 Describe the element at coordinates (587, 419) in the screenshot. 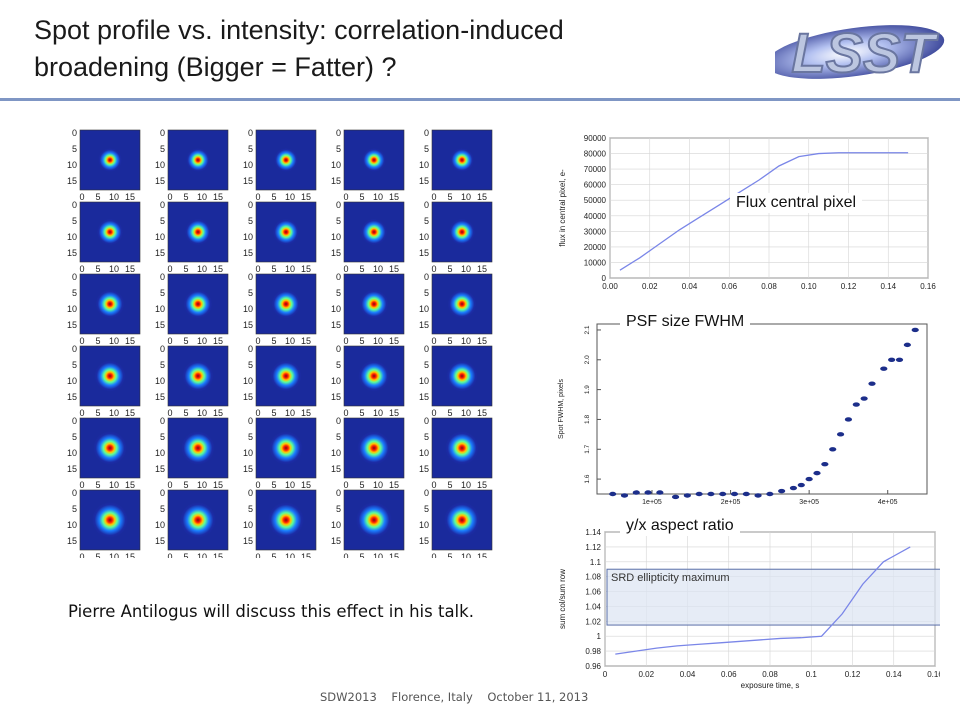

I see `y-tick-label: 1.8` at that location.